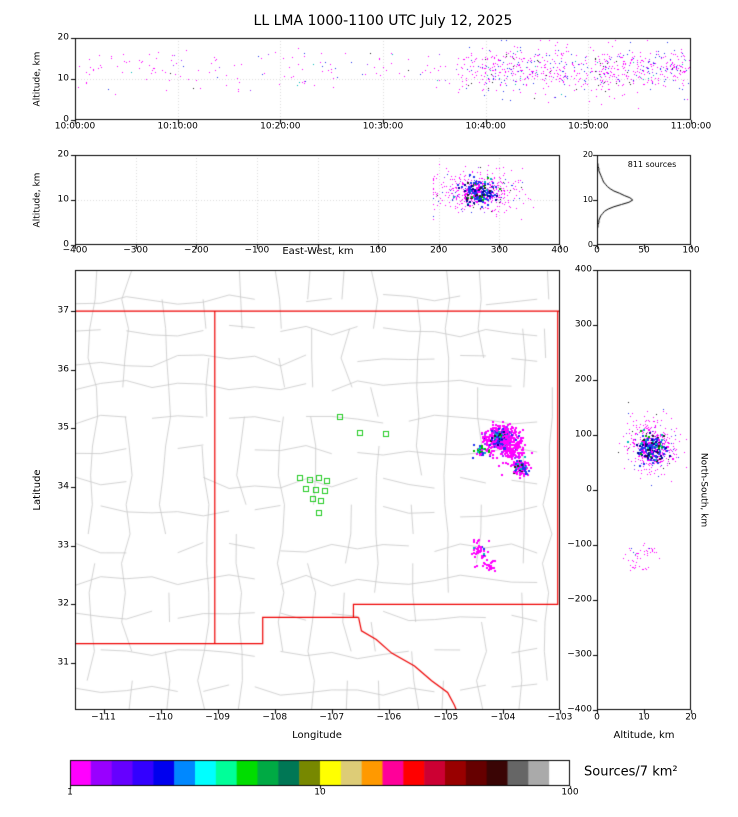  What do you see at coordinates (652, 164) in the screenshot?
I see `histogram-annotation: 811 sources` at bounding box center [652, 164].